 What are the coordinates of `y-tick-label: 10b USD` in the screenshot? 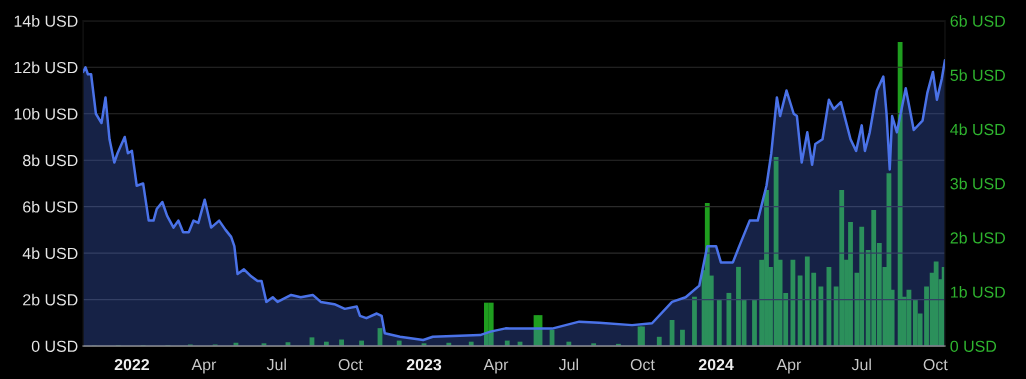 It's located at (46, 113).